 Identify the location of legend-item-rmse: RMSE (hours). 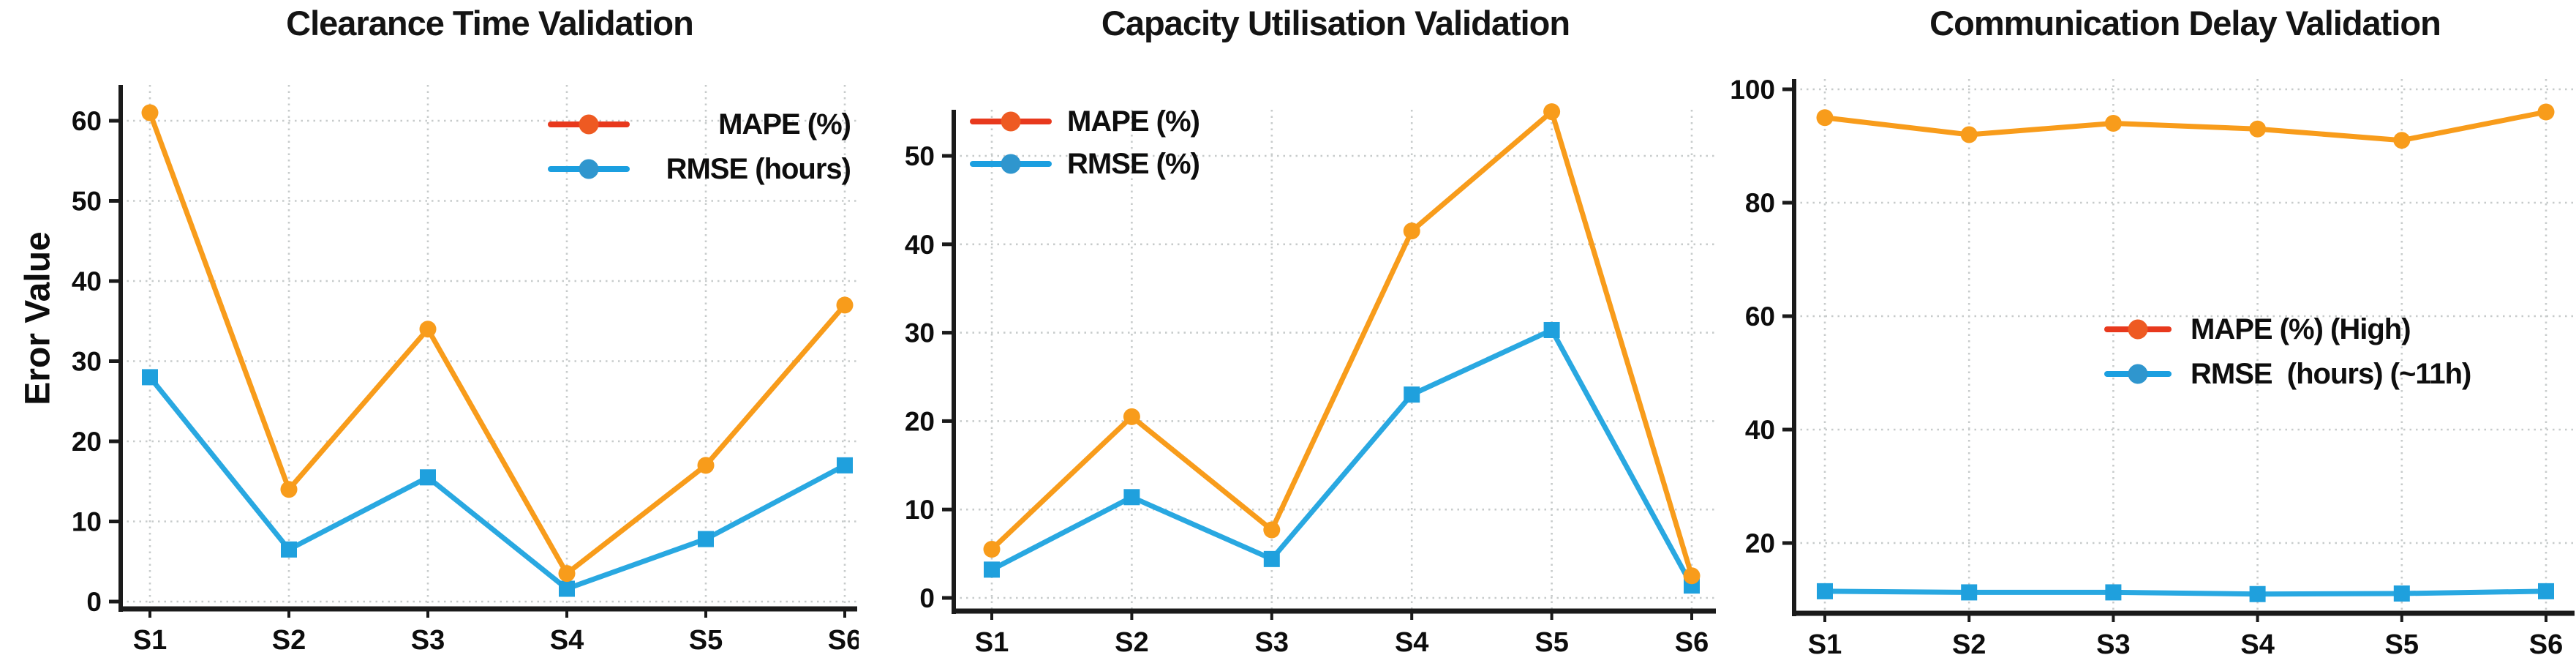
(699, 169).